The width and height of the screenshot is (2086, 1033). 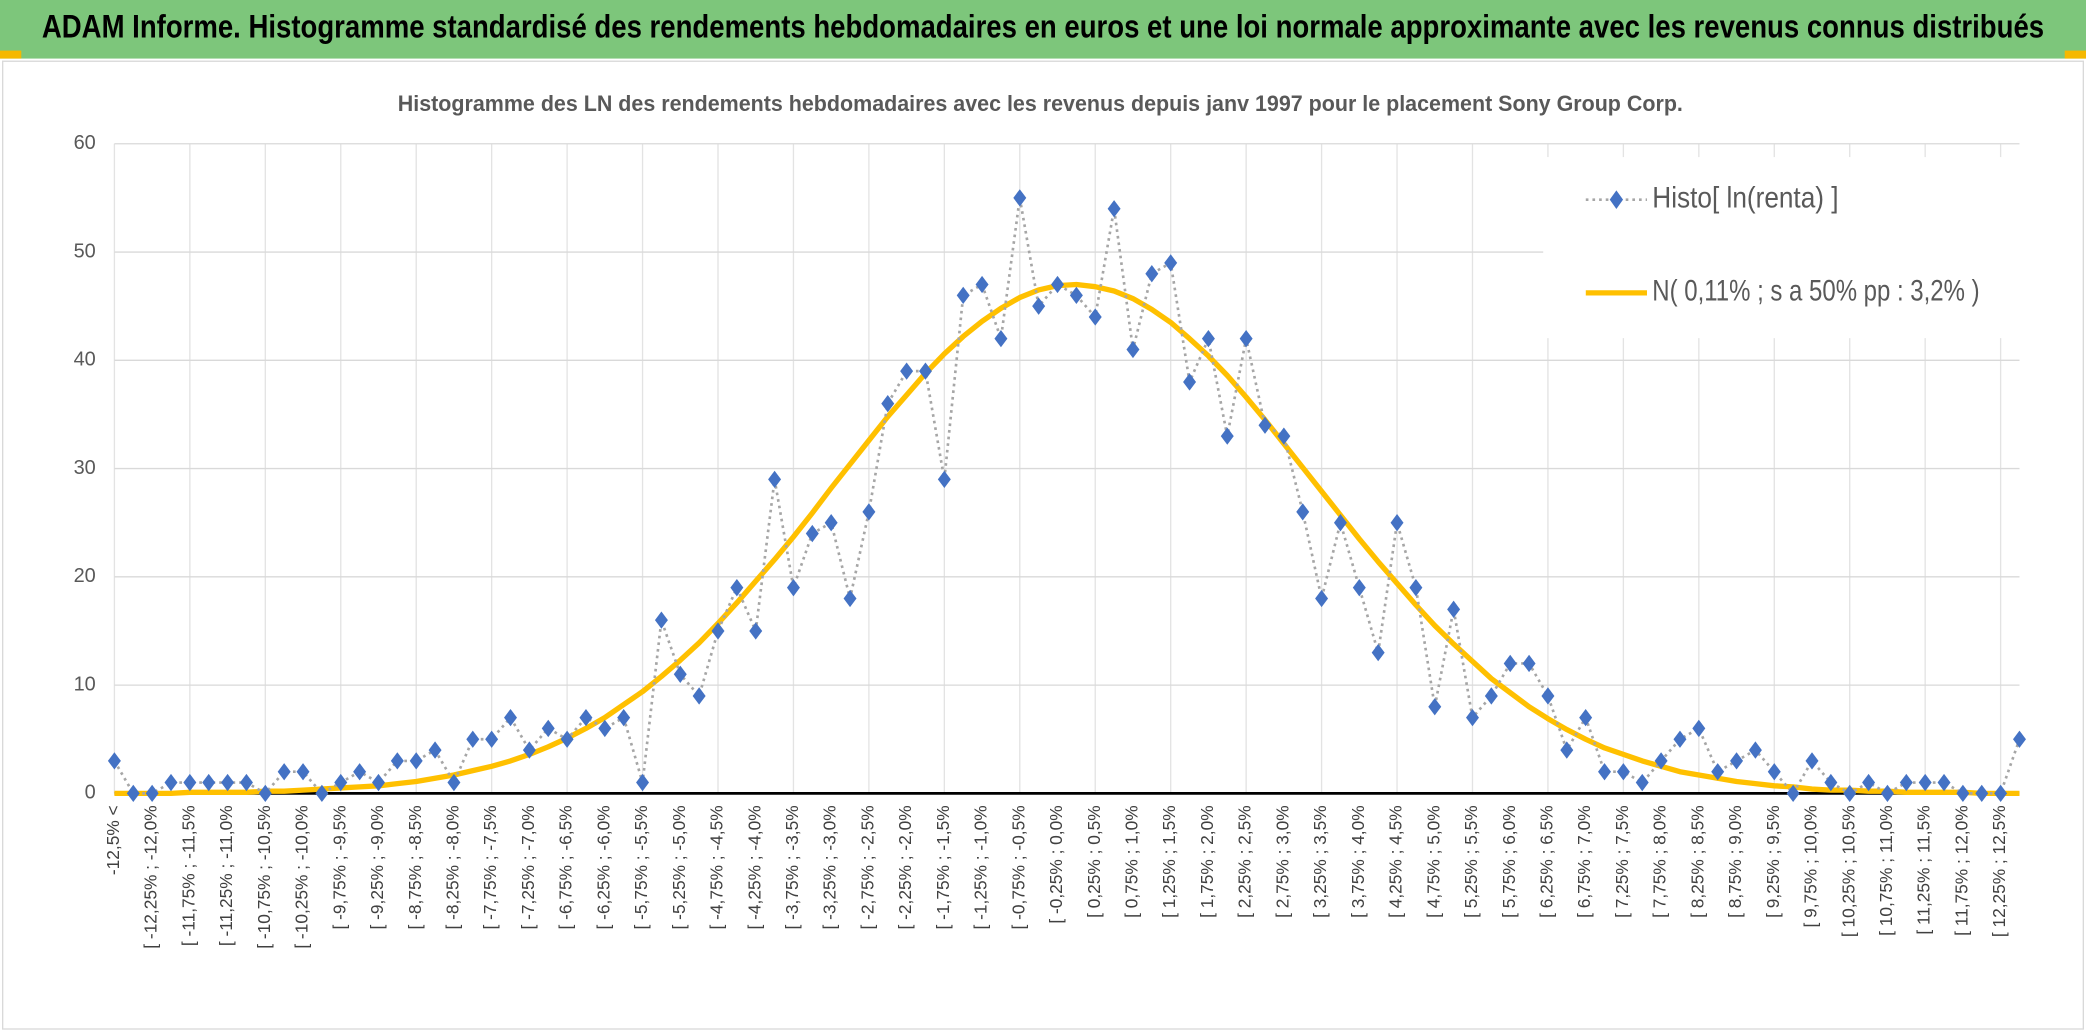 I want to click on y-tick-label: 0, so click(x=90, y=793).